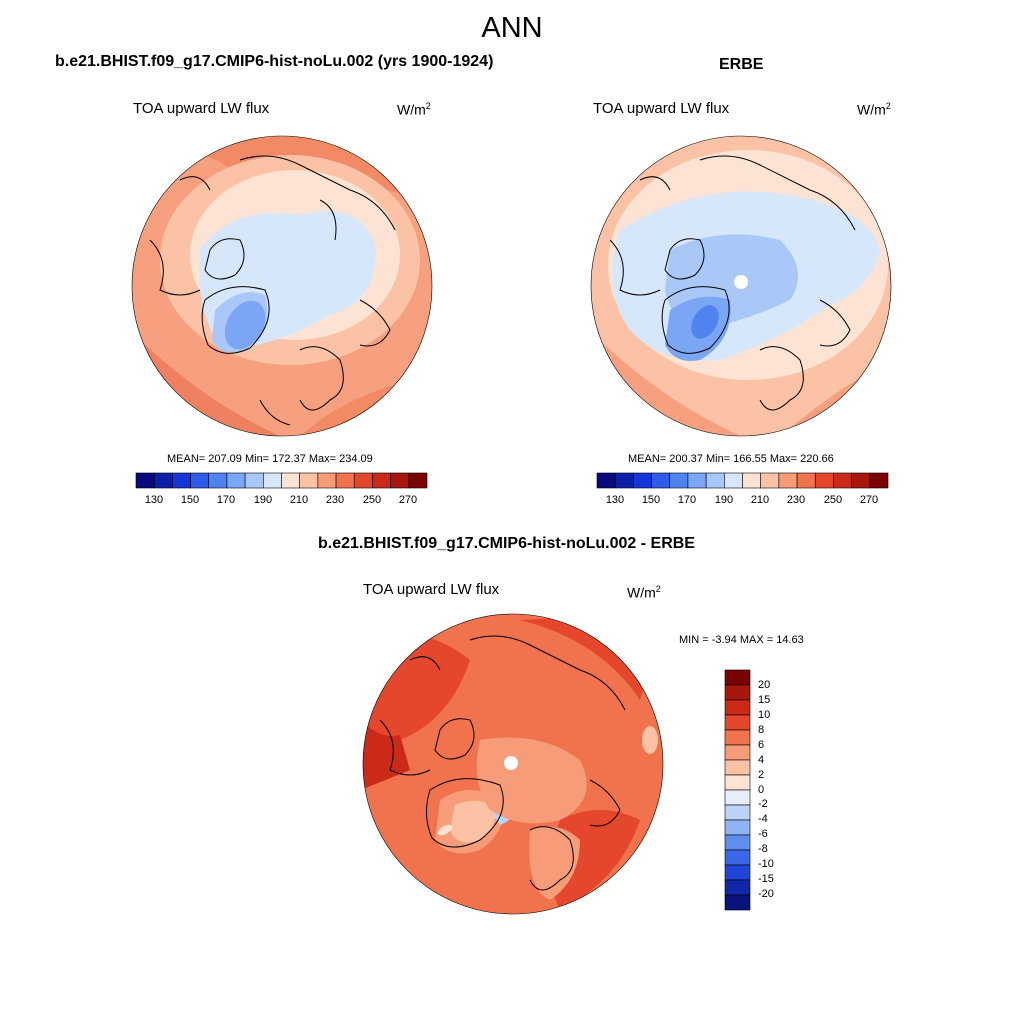 The height and width of the screenshot is (1024, 1024). Describe the element at coordinates (764, 700) in the screenshot. I see `diff-colorbar-label: 15` at that location.